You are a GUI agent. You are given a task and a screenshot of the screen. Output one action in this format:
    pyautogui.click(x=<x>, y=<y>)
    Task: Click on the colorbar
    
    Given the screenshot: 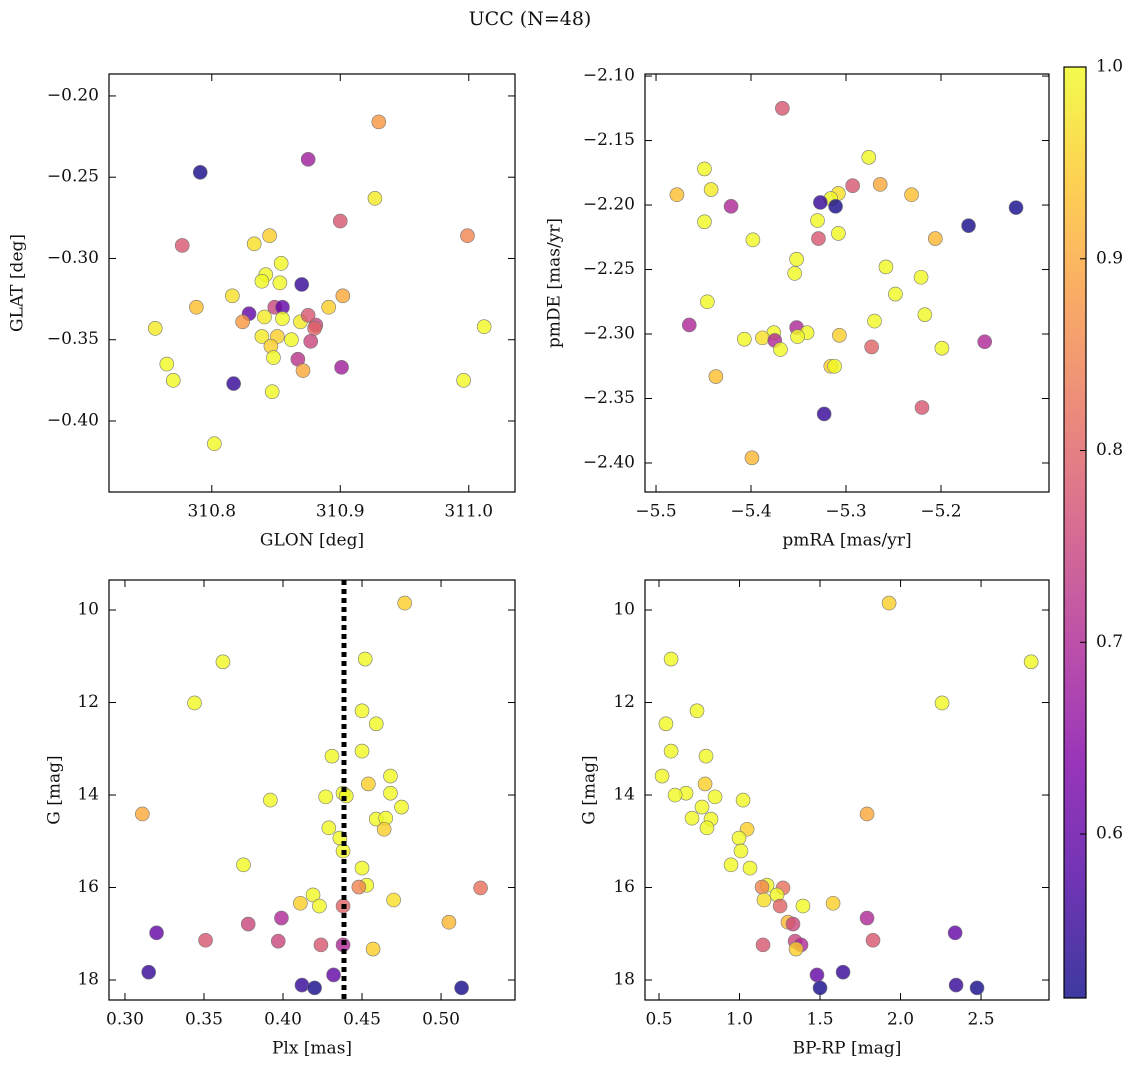 What is the action you would take?
    pyautogui.click(x=1075, y=532)
    